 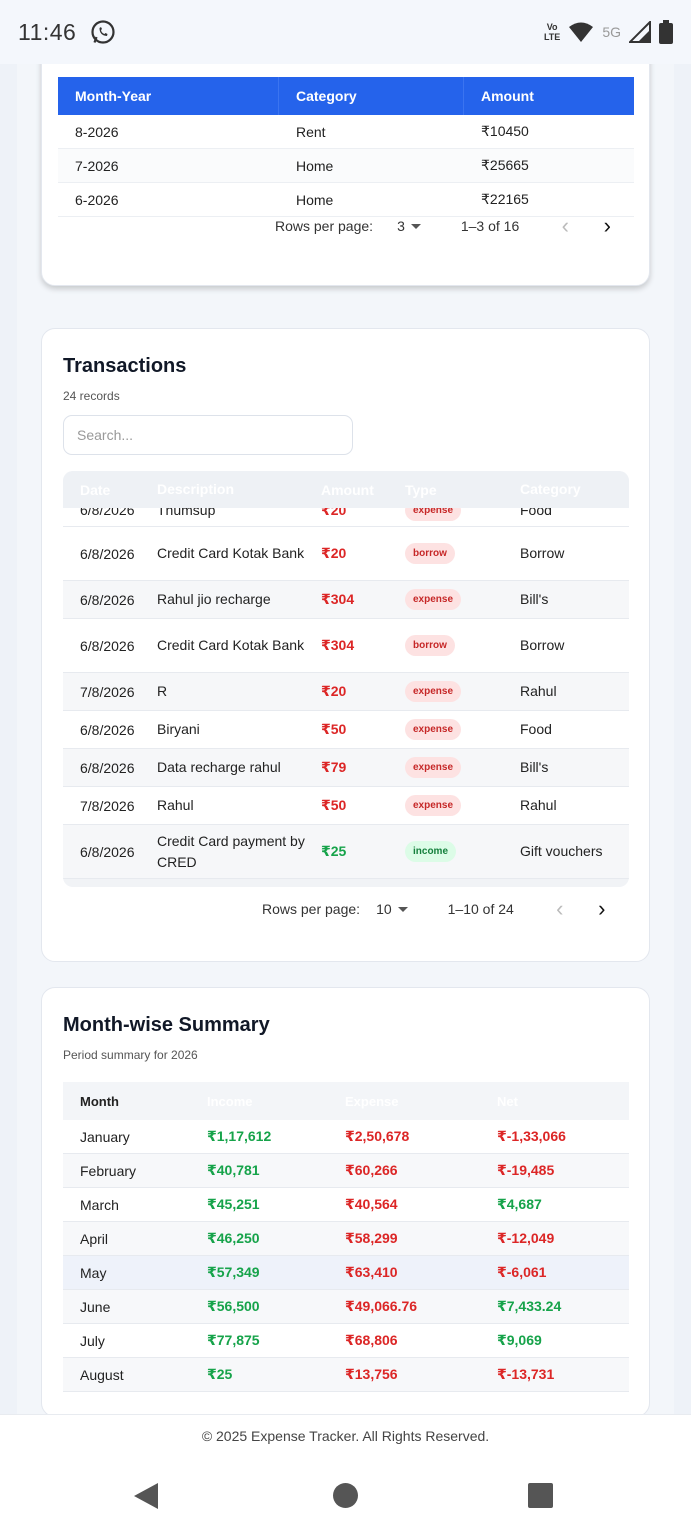 What do you see at coordinates (371, 1170) in the screenshot?
I see `cell-expense: ₹60,266` at bounding box center [371, 1170].